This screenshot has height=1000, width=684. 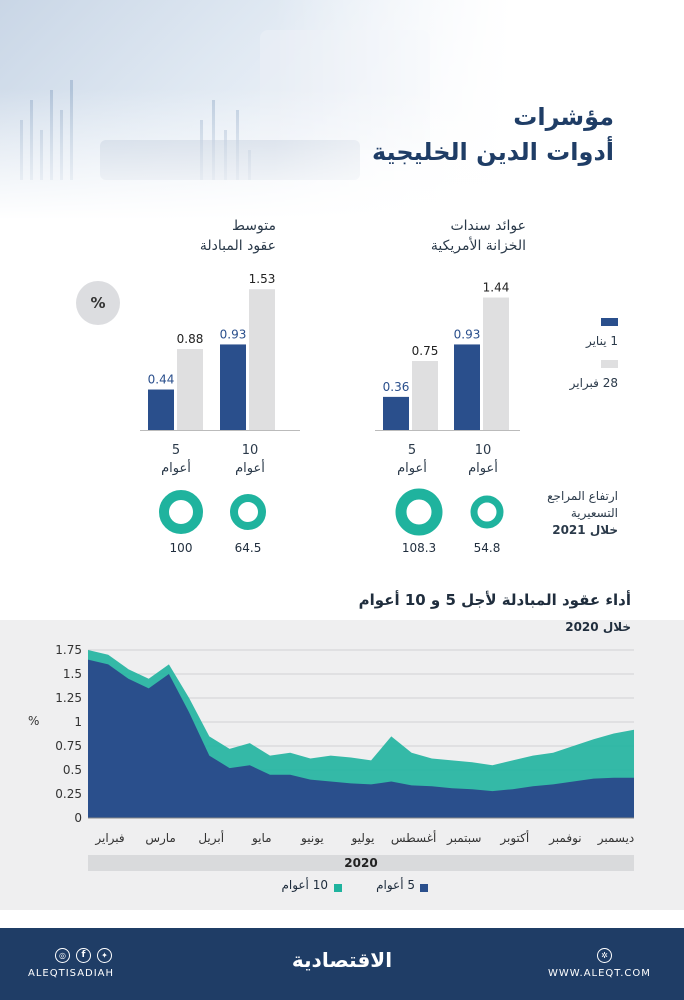 What do you see at coordinates (412, 460) in the screenshot?
I see `treasury-cat-5: 5 أعوام` at bounding box center [412, 460].